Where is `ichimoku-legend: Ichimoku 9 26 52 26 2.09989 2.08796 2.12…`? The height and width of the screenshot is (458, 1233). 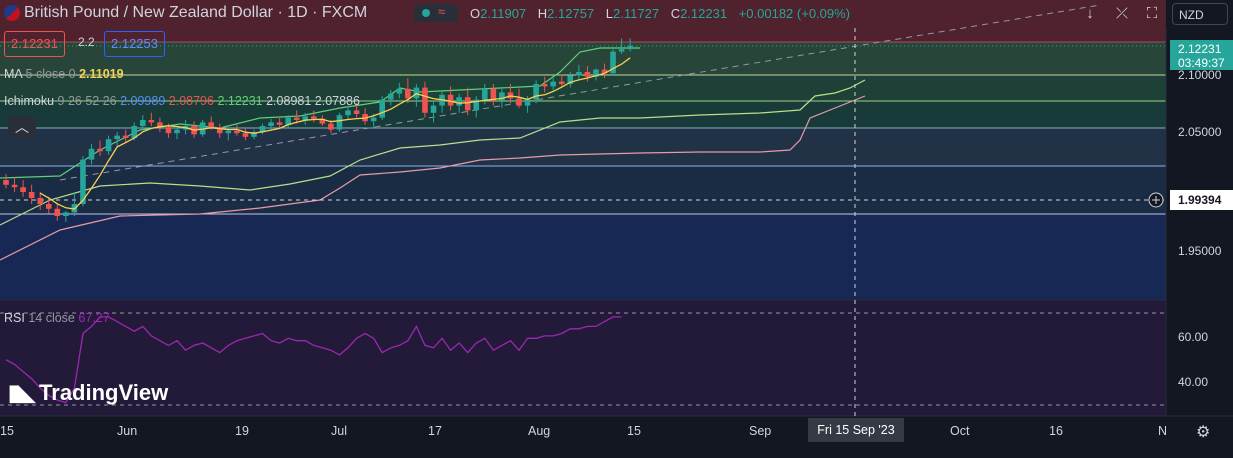 ichimoku-legend: Ichimoku 9 26 52 26 2.09989 2.08796 2.12… is located at coordinates (182, 101).